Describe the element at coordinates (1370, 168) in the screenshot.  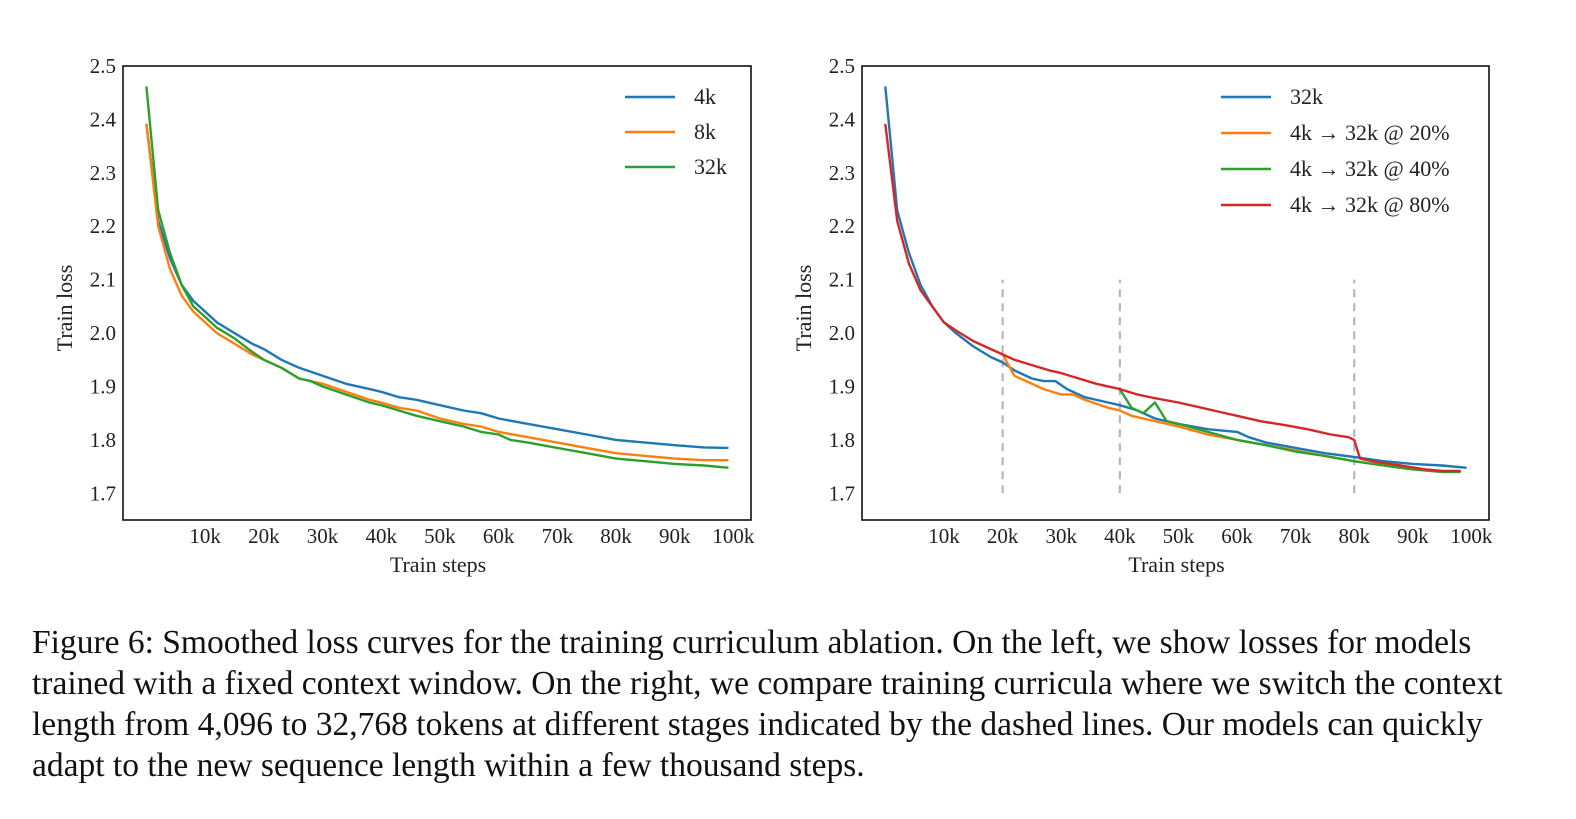
I see `legend-label: 4k → 32k @ 40%` at that location.